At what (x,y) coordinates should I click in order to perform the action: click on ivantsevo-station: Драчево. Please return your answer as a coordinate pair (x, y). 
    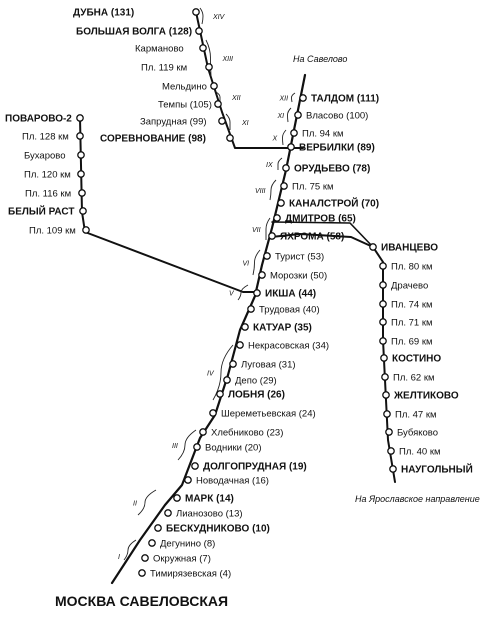
    Looking at the image, I should click on (403, 286).